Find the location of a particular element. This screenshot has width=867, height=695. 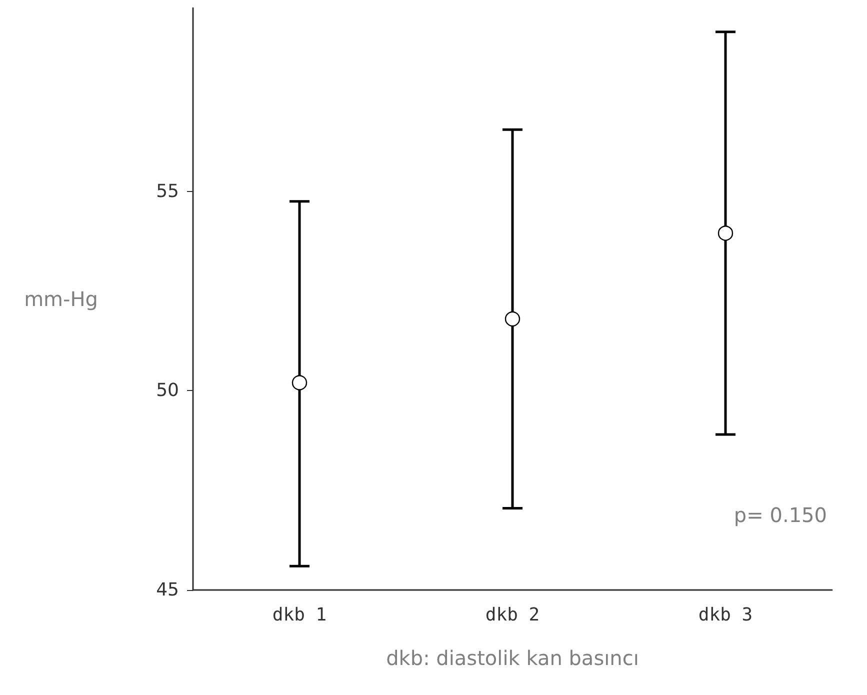

y-tick-label: 55 is located at coordinates (167, 191).